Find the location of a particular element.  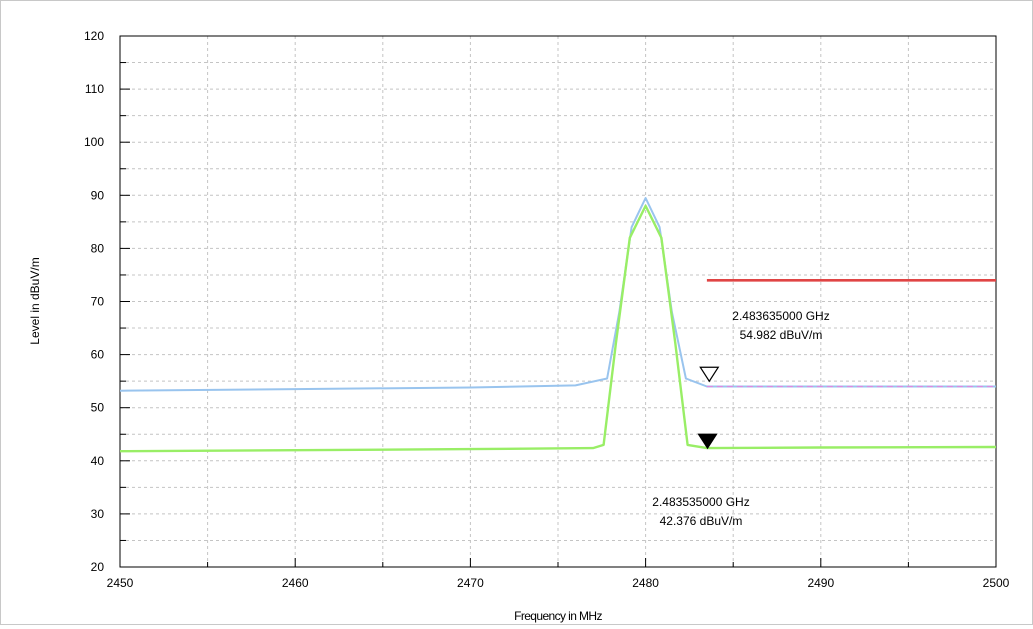

x-axis-title: Frequency in MHz is located at coordinates (558, 616).